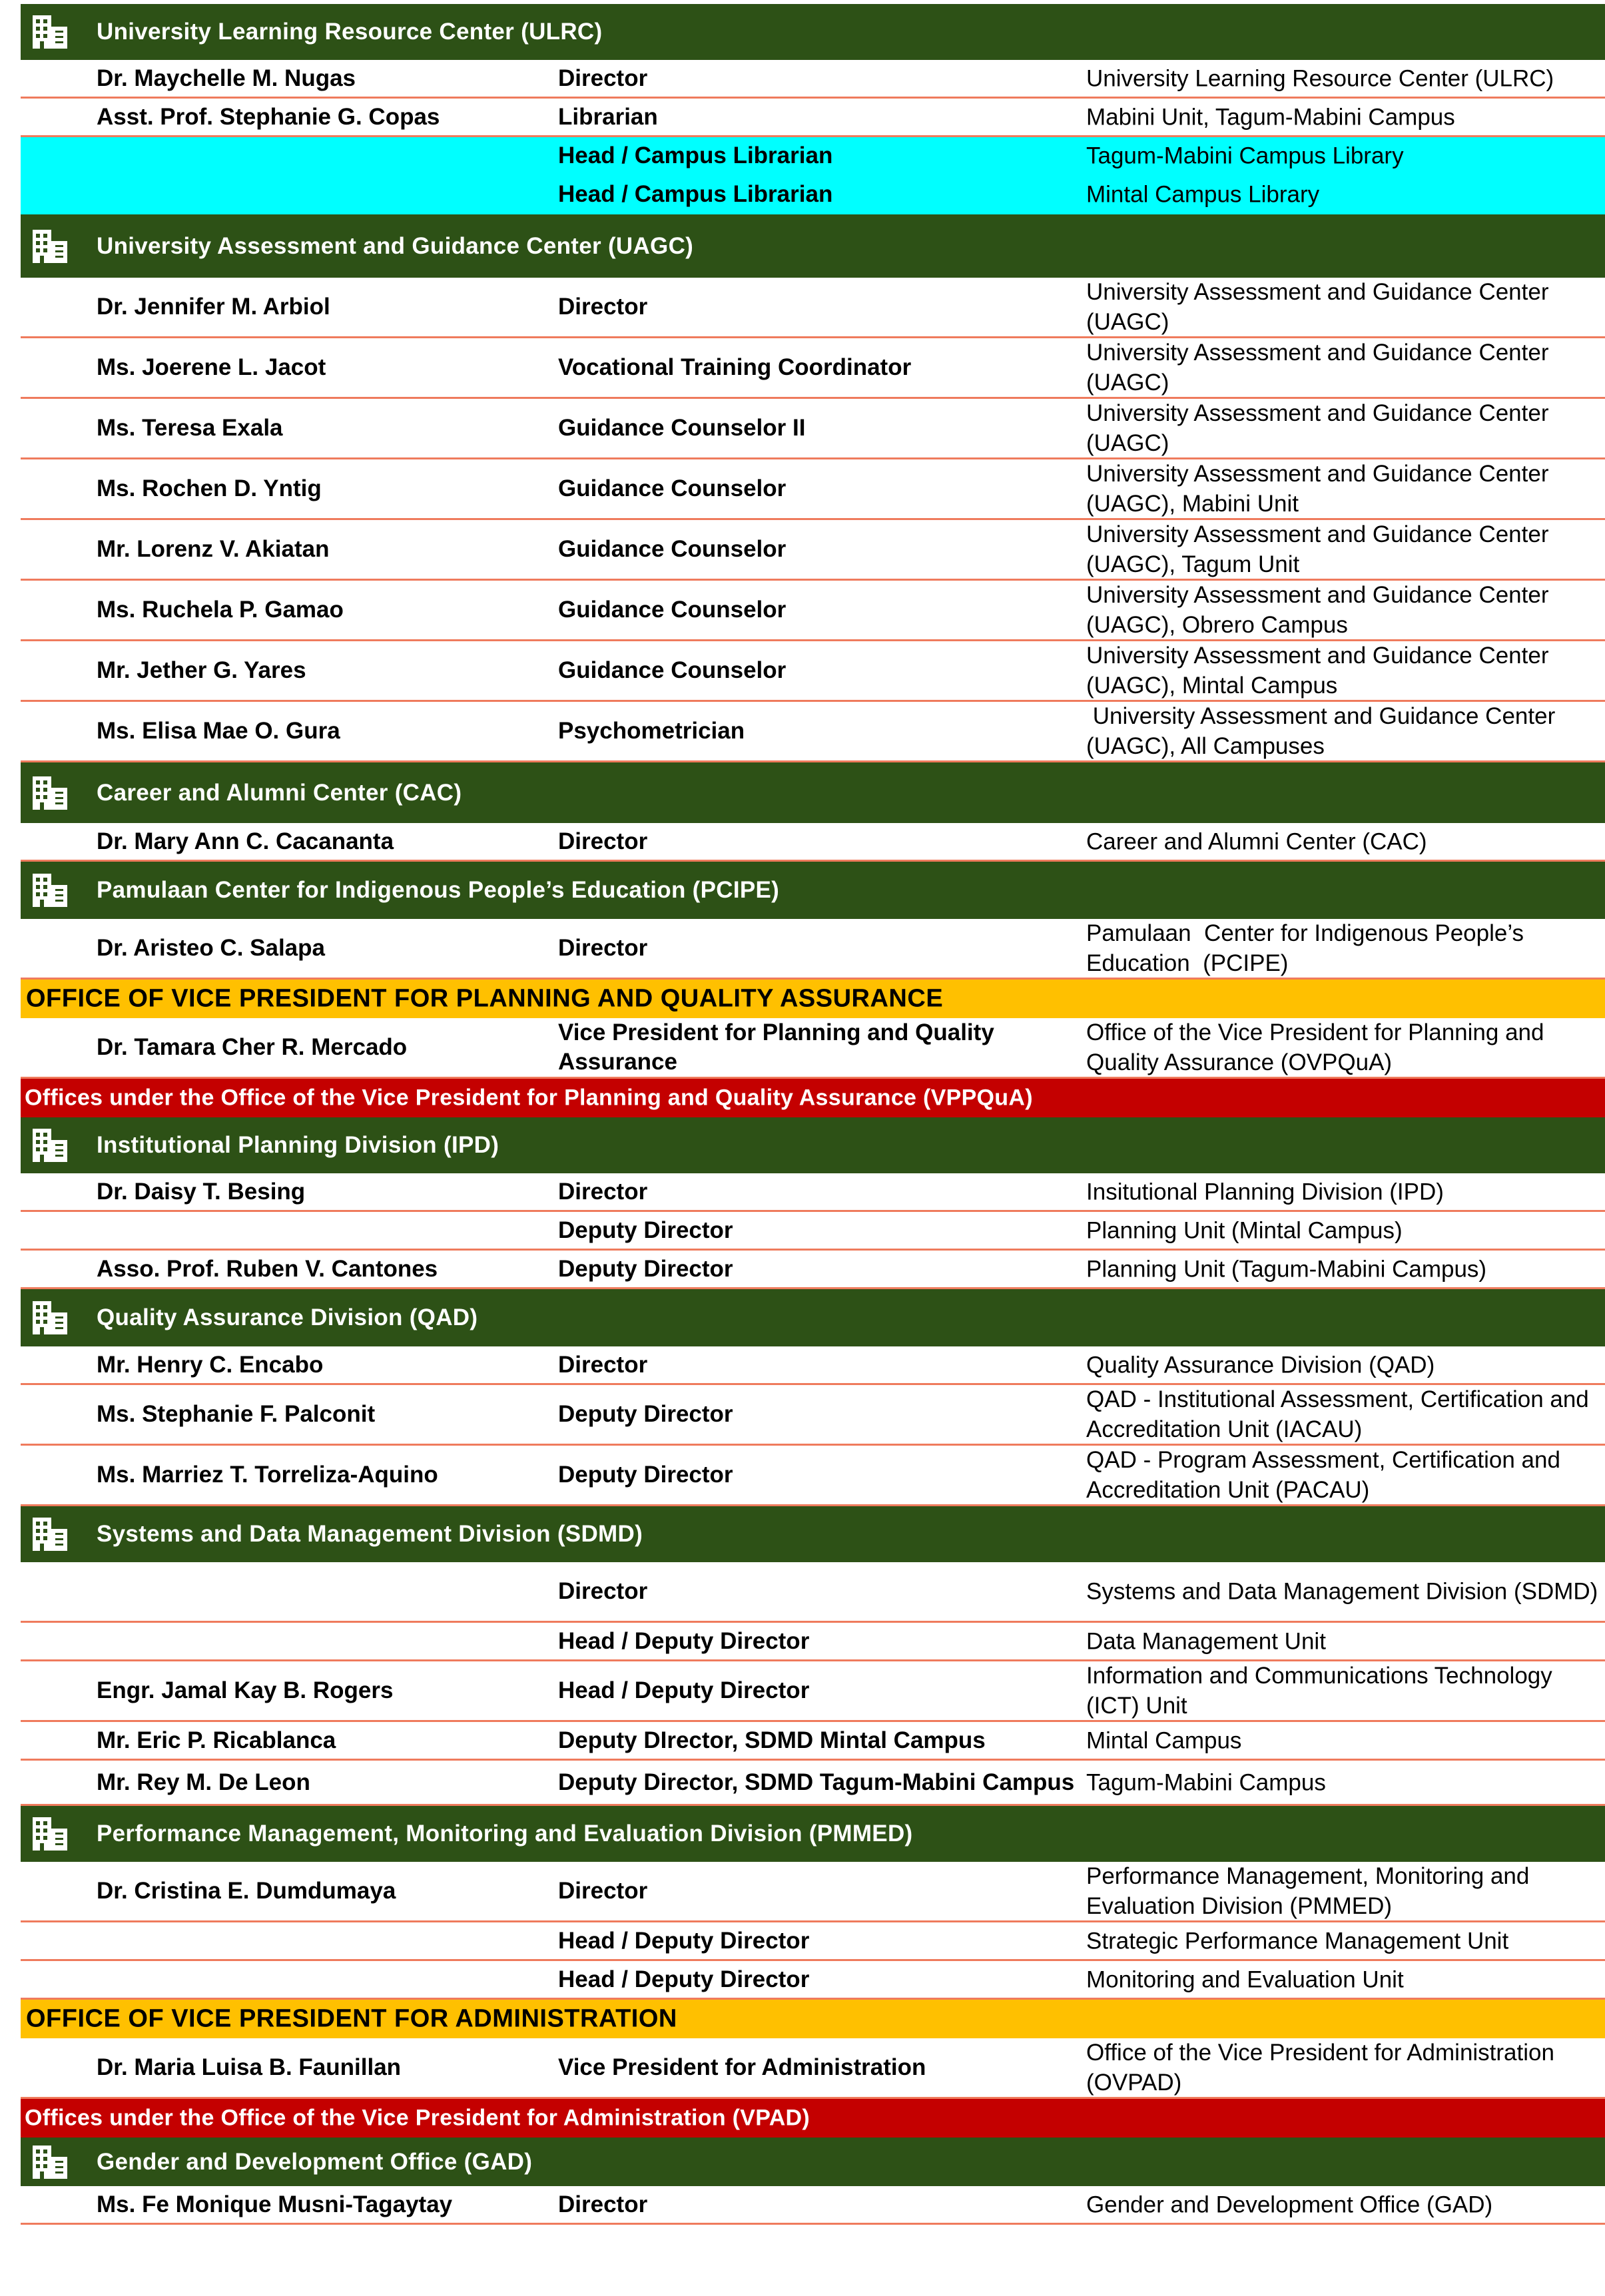 The height and width of the screenshot is (2296, 1605). Describe the element at coordinates (1203, 194) in the screenshot. I see `unit-cell: Mintal Campus Library` at that location.